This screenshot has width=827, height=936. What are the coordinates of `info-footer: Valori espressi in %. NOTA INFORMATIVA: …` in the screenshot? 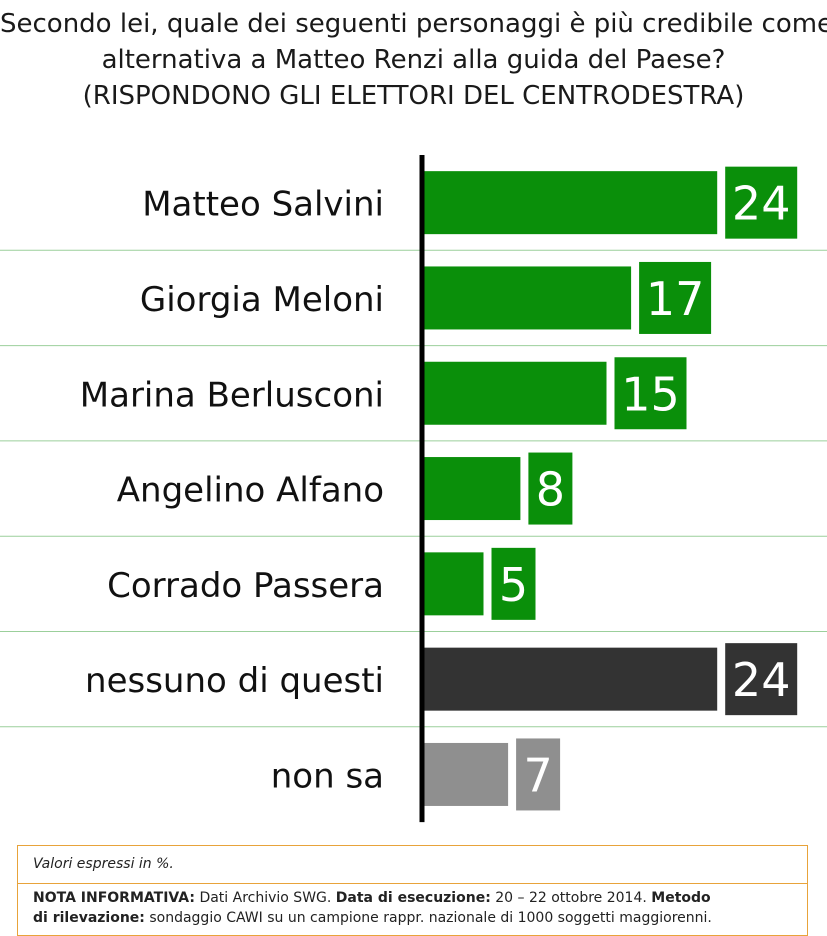 It's located at (412, 890).